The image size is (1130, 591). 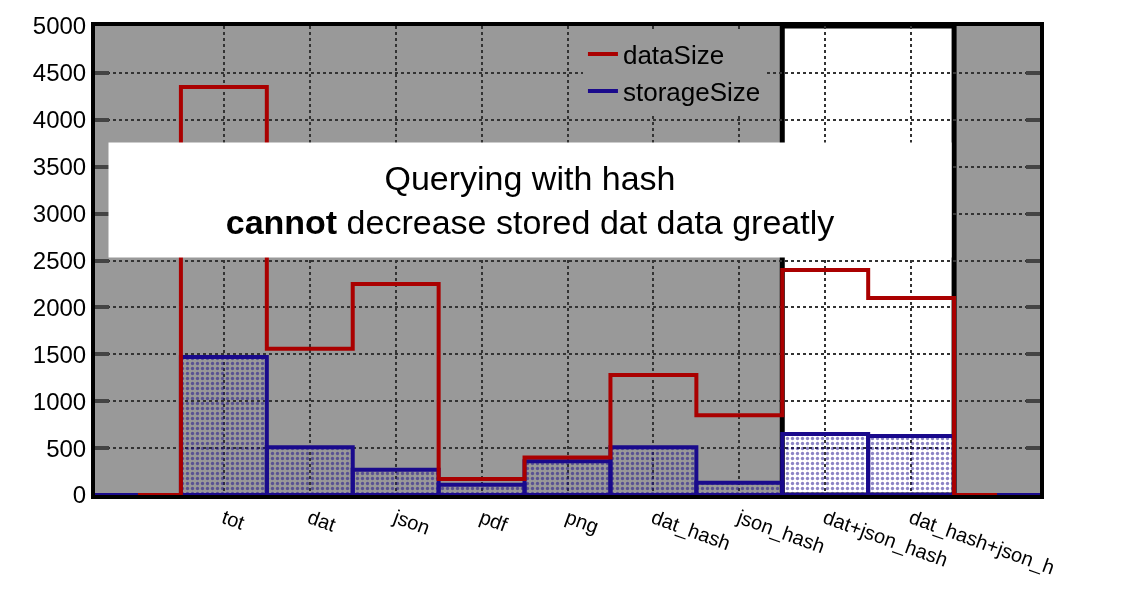 What do you see at coordinates (59, 307) in the screenshot?
I see `y-tick-label: 2000` at bounding box center [59, 307].